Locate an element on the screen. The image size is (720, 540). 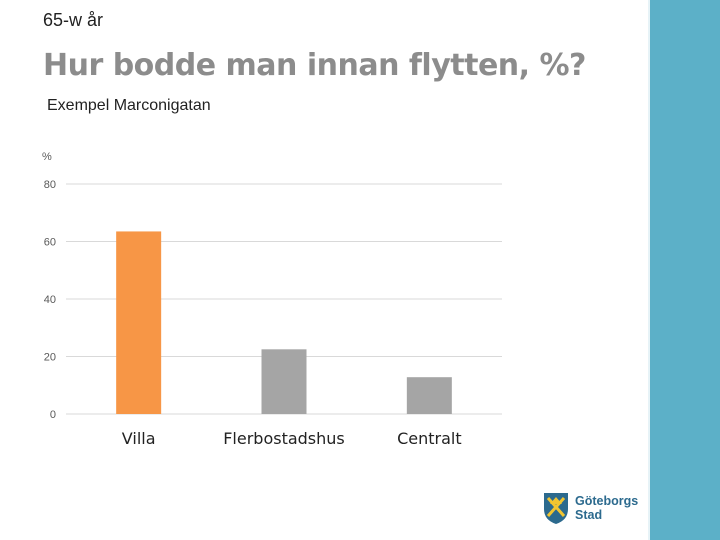
y-tick-label: 0 is located at coordinates (53, 415).